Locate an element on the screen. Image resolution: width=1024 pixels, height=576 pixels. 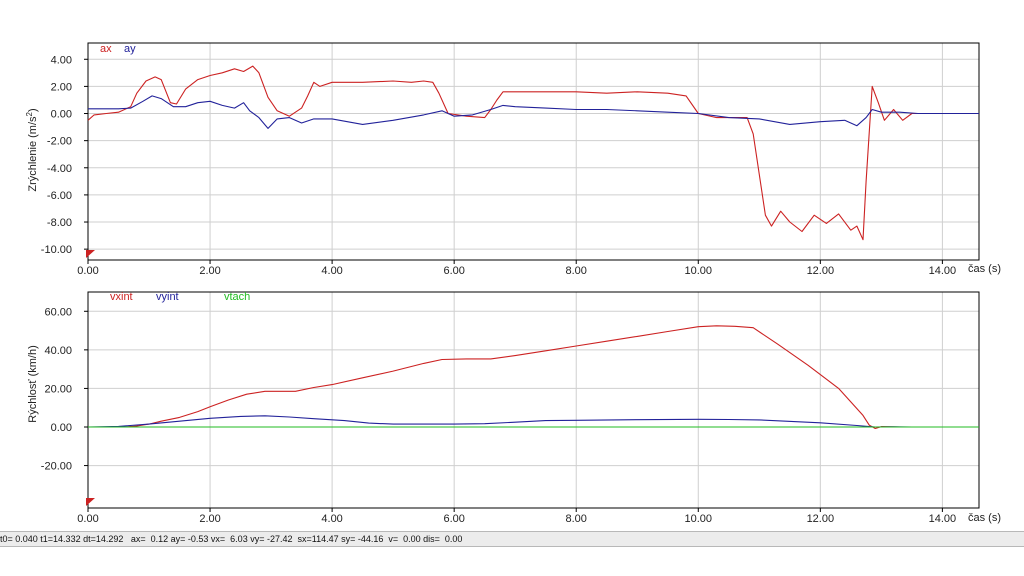
y-axis-label: Zrýchlenie (m/s2) is located at coordinates (32, 149).